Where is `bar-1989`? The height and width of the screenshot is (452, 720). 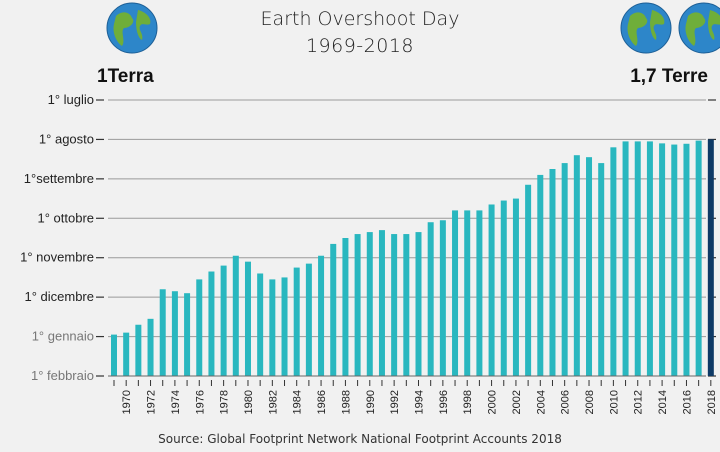
bar-1989 is located at coordinates (357, 305).